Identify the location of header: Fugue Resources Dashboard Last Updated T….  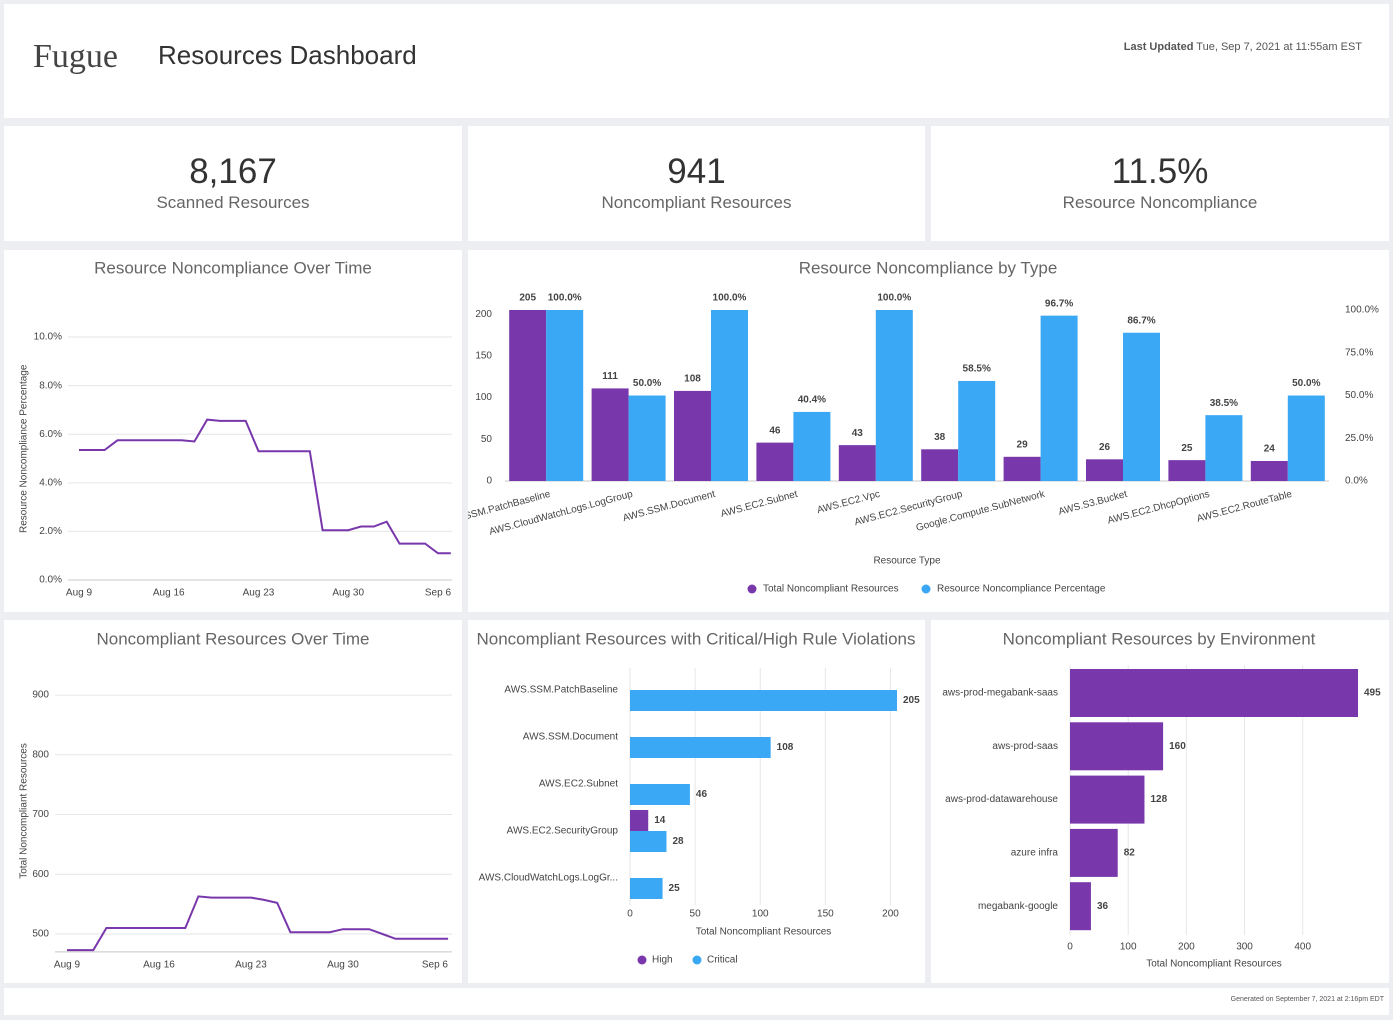
(696, 61).